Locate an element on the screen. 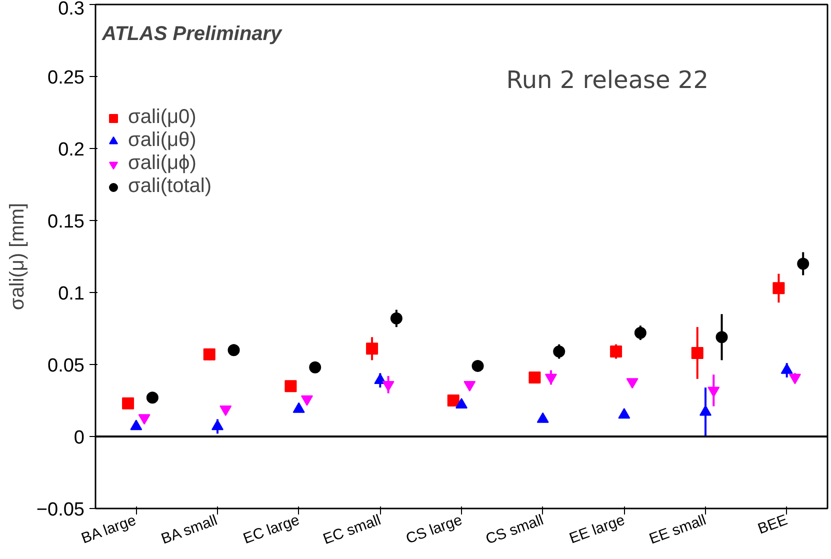  y-tick-label: 0.2 is located at coordinates (71, 150).